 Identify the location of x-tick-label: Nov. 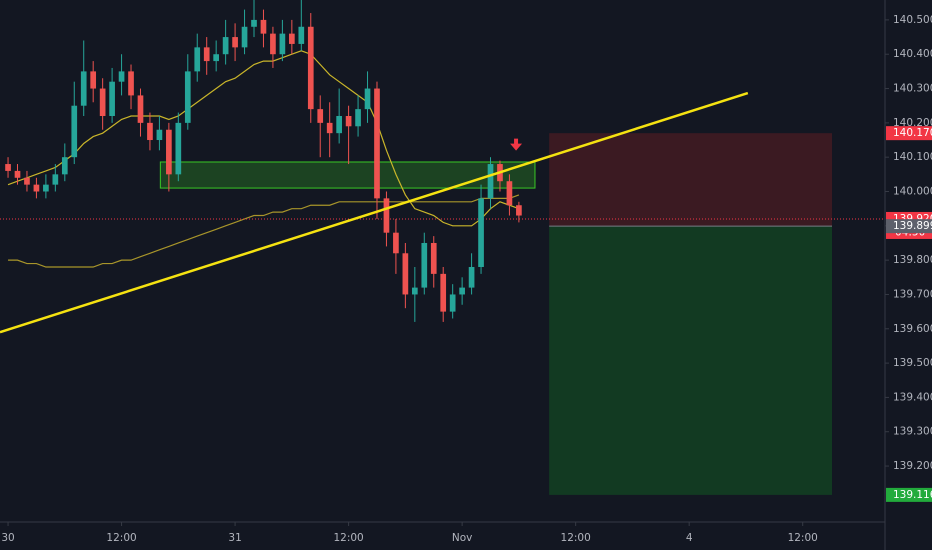
(462, 538).